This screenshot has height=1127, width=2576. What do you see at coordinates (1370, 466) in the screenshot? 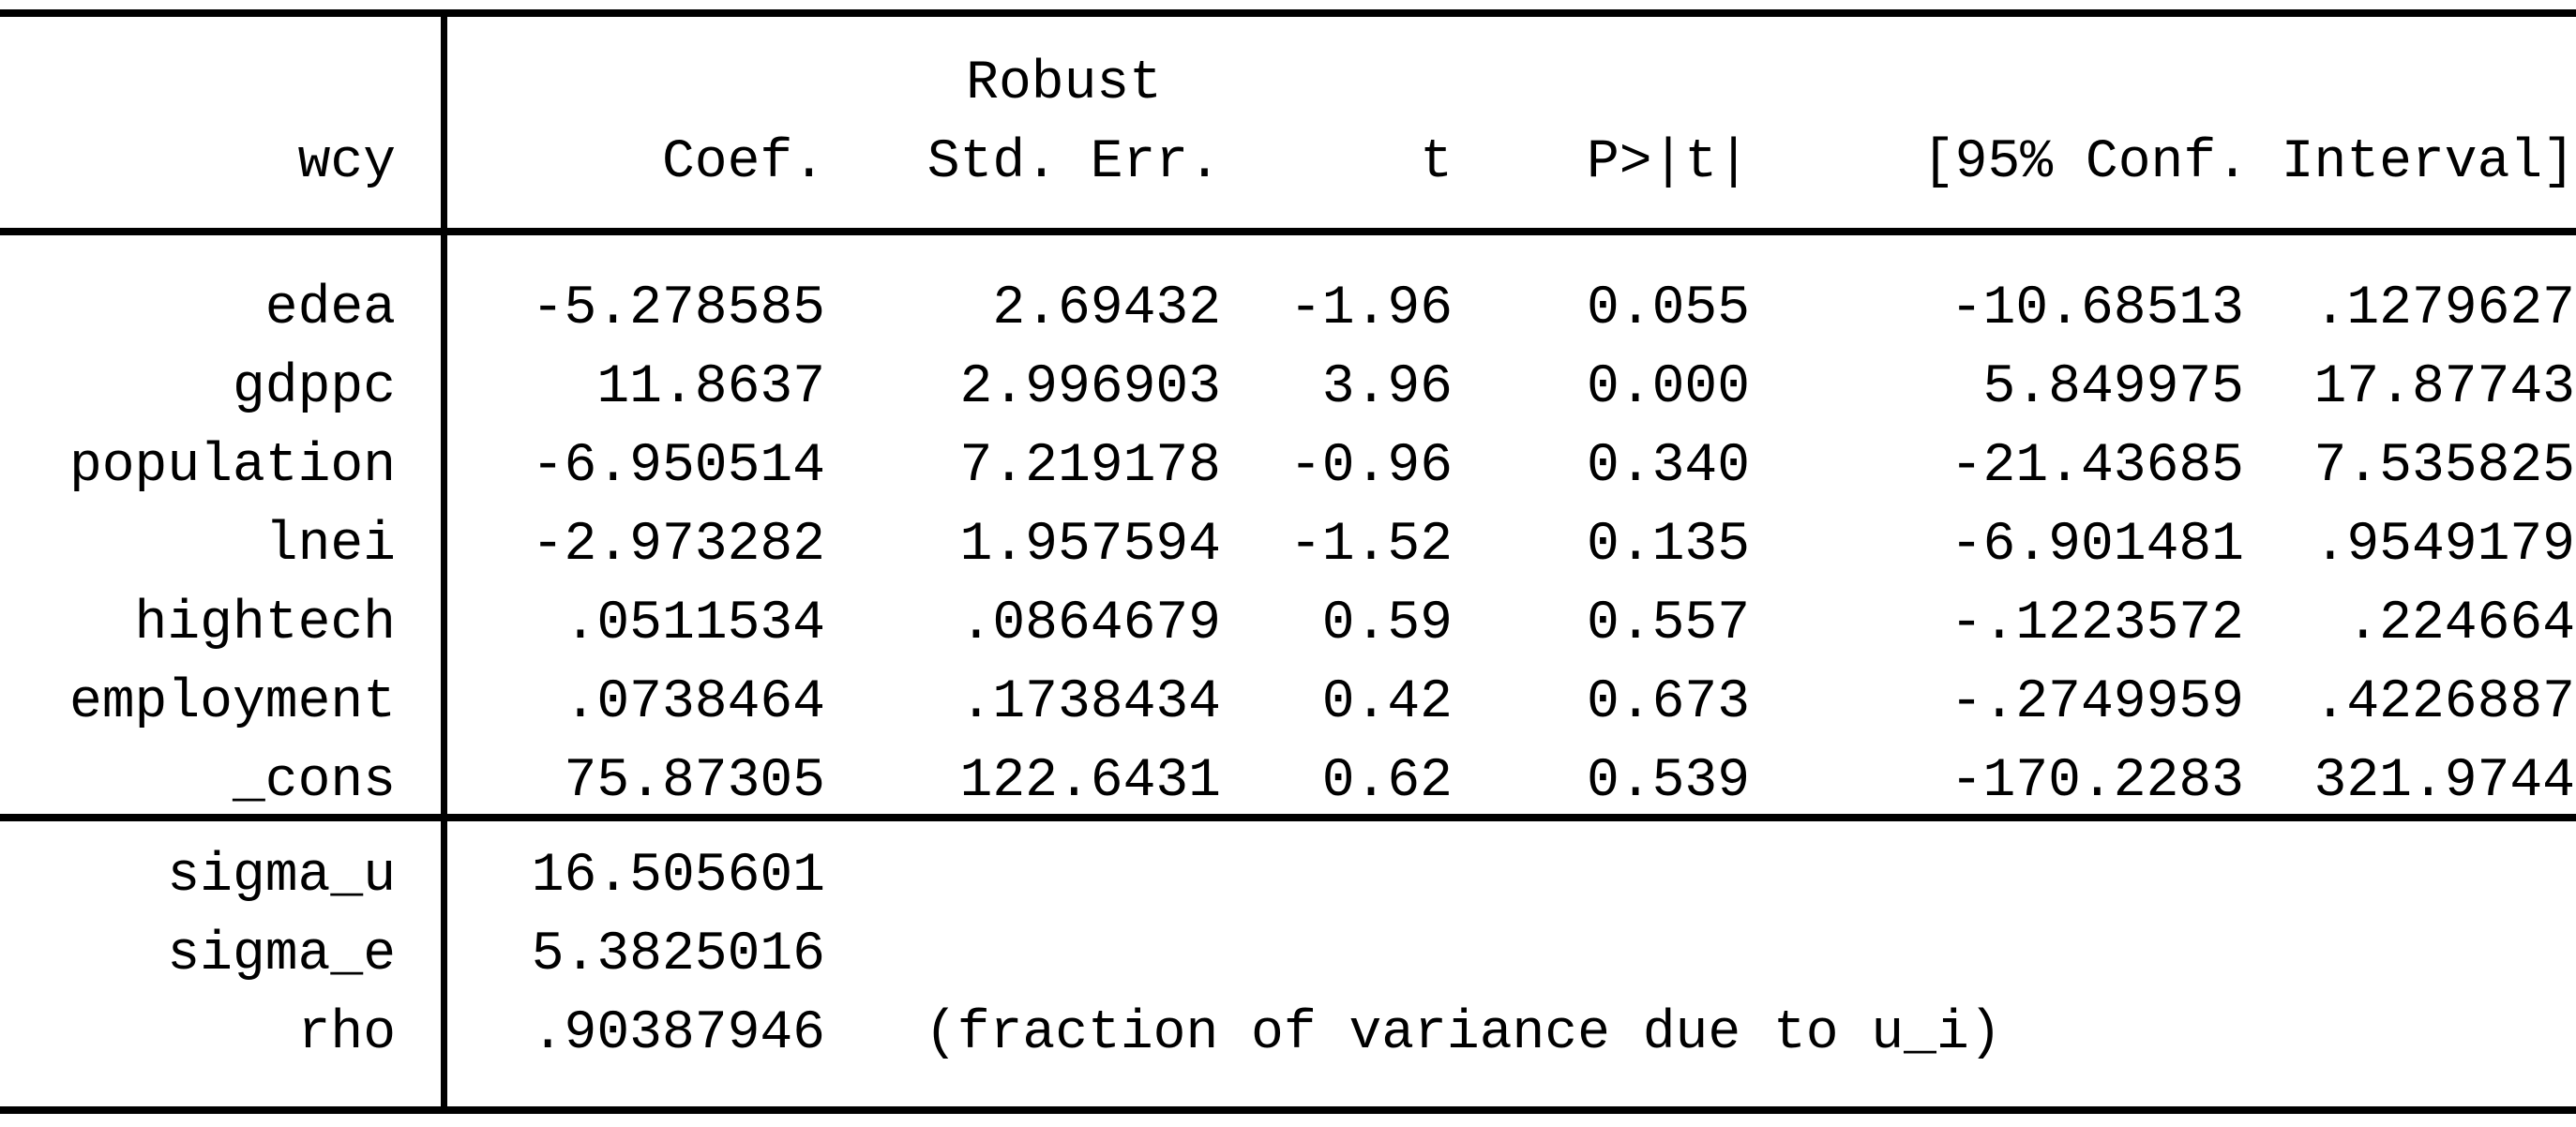
I see `t-value: -0.96` at bounding box center [1370, 466].